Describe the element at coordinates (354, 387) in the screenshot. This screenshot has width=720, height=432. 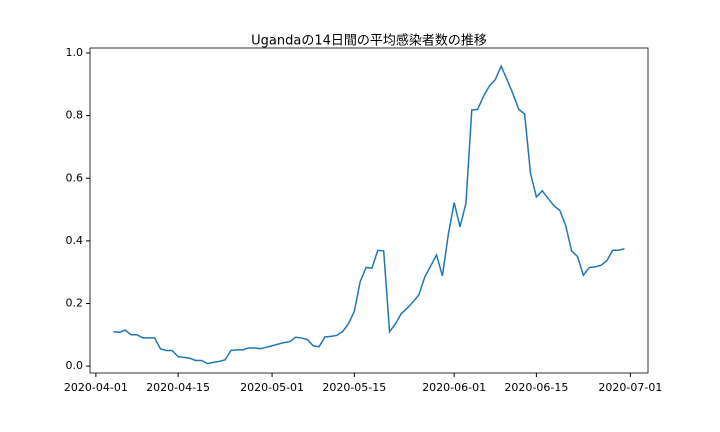
I see `x-tick-label: 2020-05-15` at that location.